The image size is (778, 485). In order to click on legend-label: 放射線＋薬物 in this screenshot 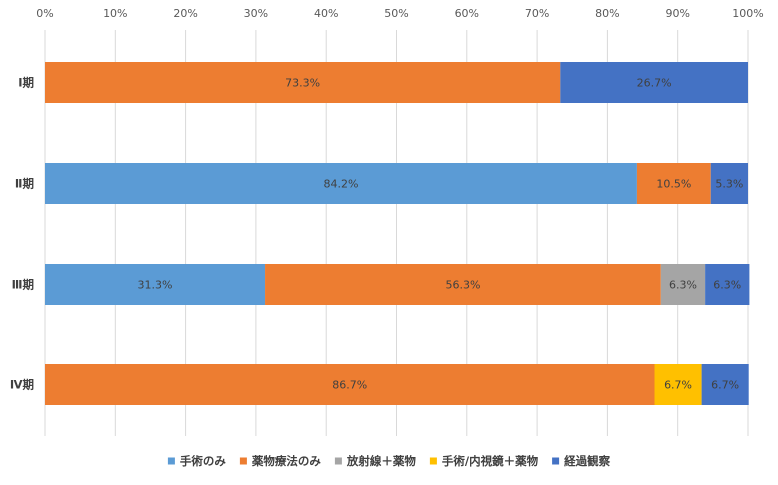, I will do `click(381, 461)`.